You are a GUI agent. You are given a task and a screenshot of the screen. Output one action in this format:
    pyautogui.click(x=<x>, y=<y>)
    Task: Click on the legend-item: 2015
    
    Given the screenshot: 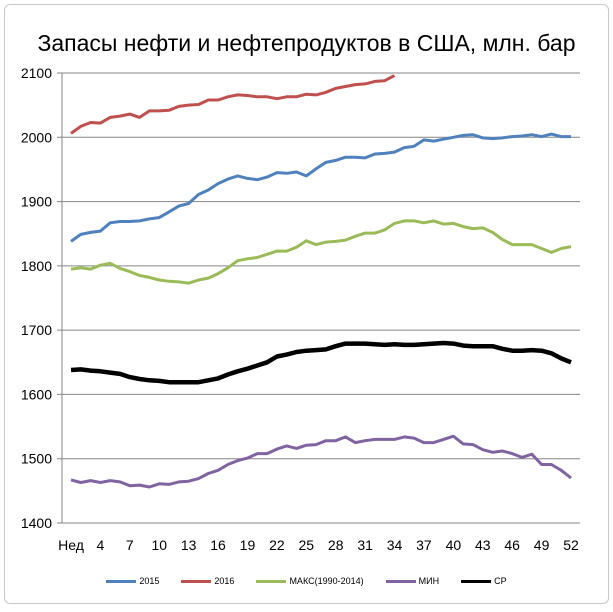 What is the action you would take?
    pyautogui.click(x=132, y=581)
    